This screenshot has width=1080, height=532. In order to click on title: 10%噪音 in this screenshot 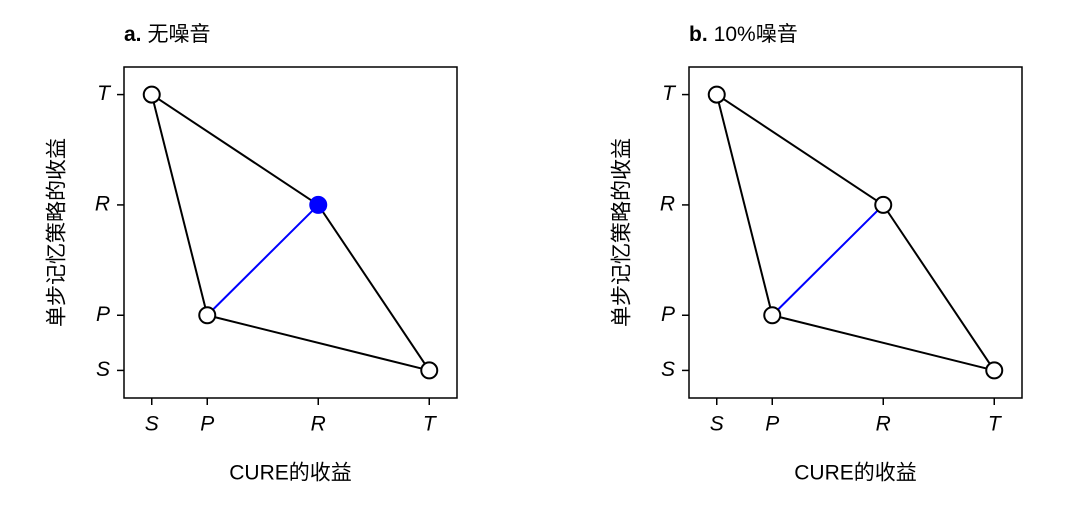, I will do `click(756, 34)`.